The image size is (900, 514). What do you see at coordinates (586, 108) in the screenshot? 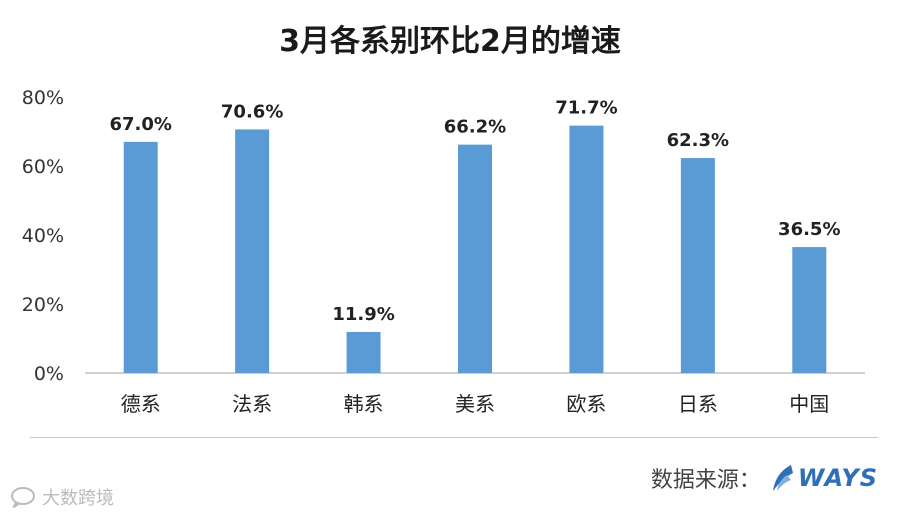
I see `data-label: 71.7%` at bounding box center [586, 108].